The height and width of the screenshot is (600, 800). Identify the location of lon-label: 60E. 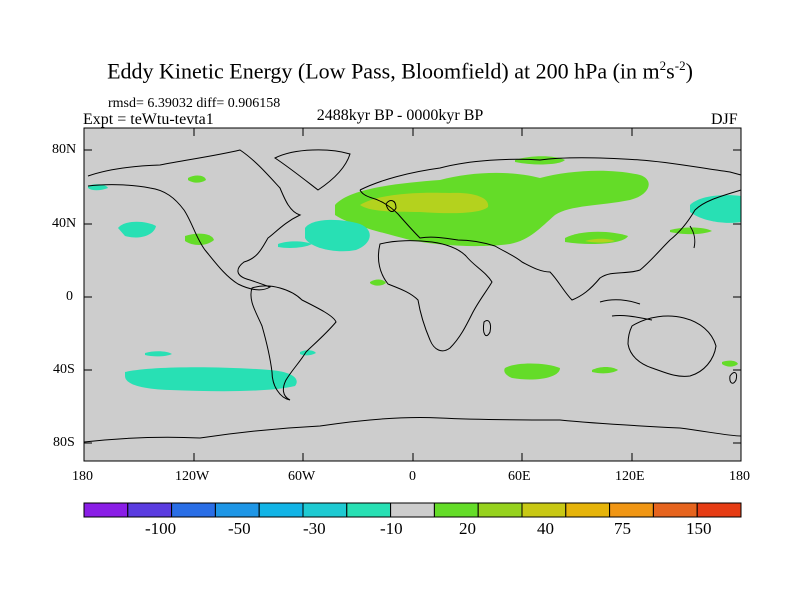
(519, 476).